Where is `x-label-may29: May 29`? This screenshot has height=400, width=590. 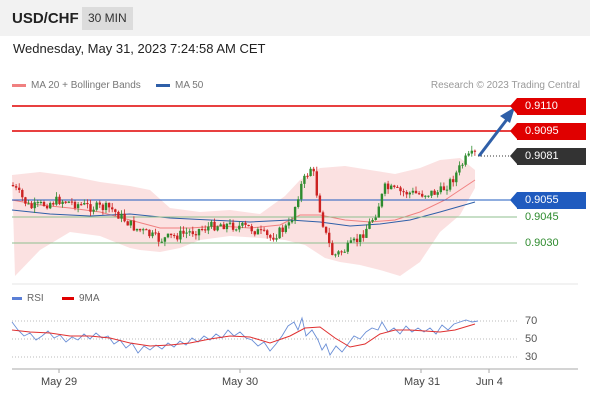 x-label-may29: May 29 is located at coordinates (59, 382).